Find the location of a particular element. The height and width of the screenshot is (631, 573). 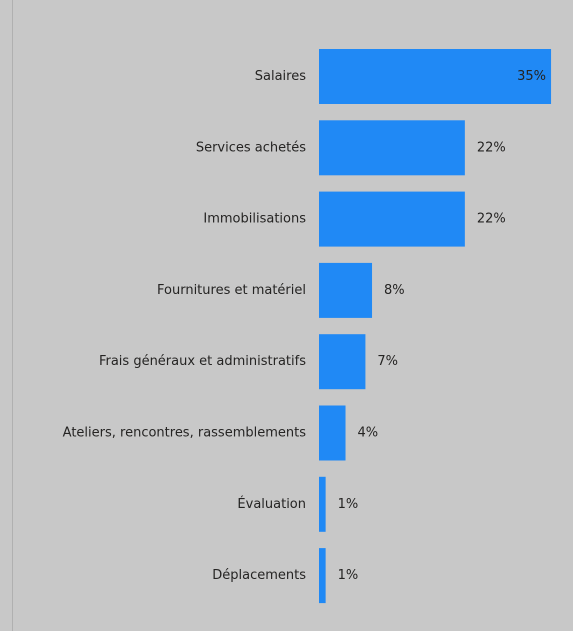

category-label: Ateliers, rencontres, rassemblements is located at coordinates (185, 433).